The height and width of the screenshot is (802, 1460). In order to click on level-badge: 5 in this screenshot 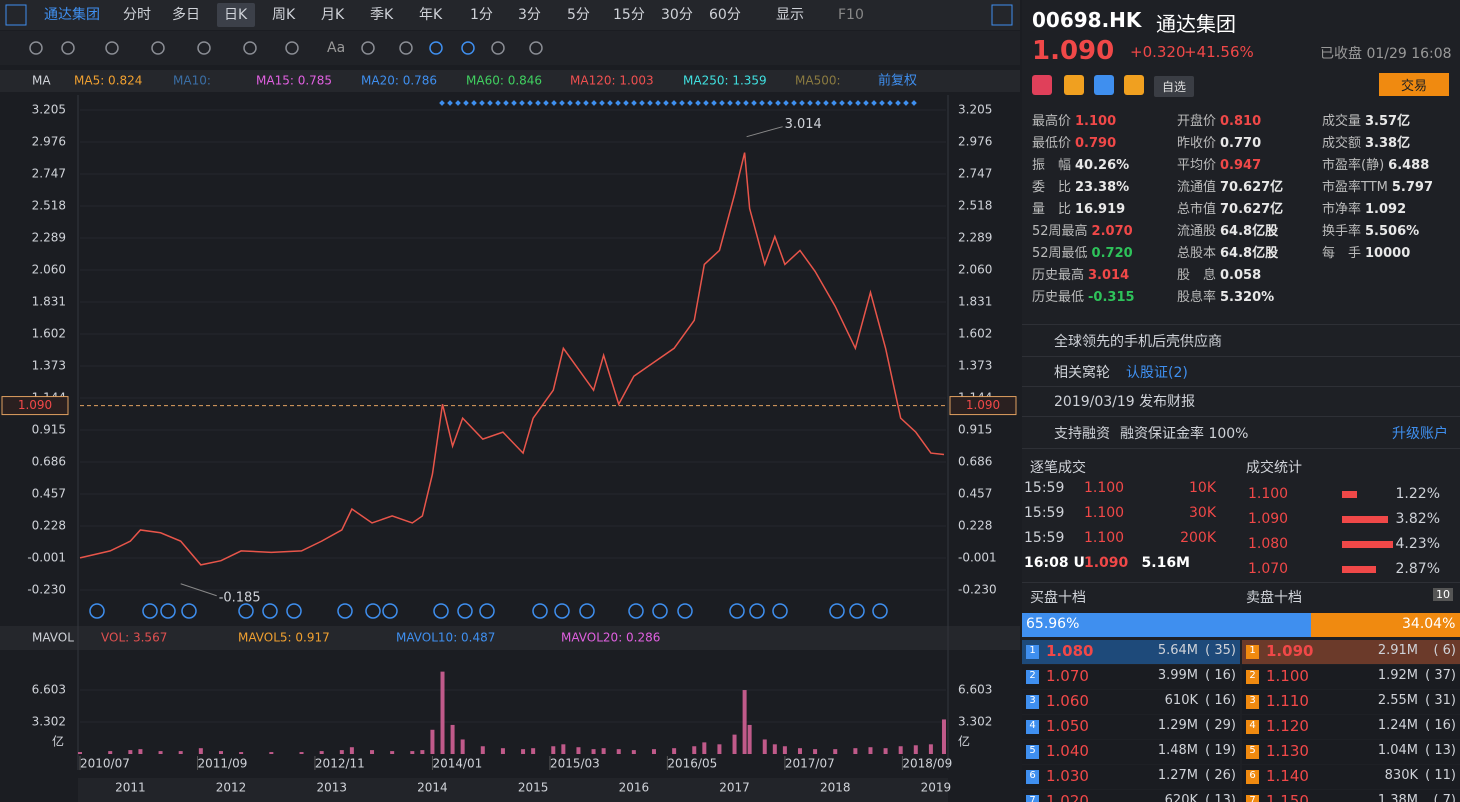, I will do `click(1252, 752)`.